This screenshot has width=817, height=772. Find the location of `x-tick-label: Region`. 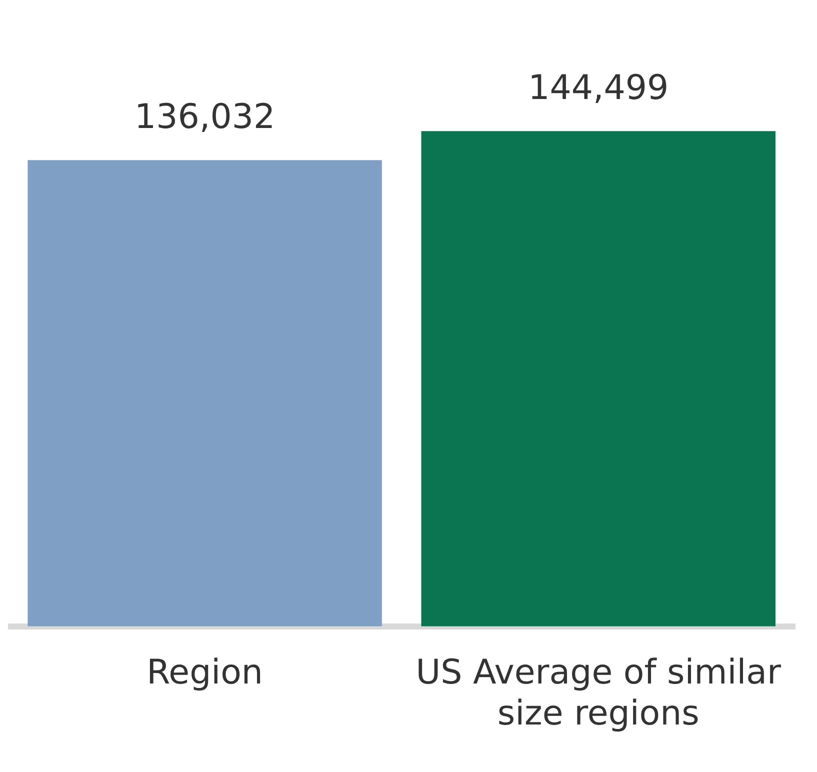

x-tick-label: Region is located at coordinates (204, 672).